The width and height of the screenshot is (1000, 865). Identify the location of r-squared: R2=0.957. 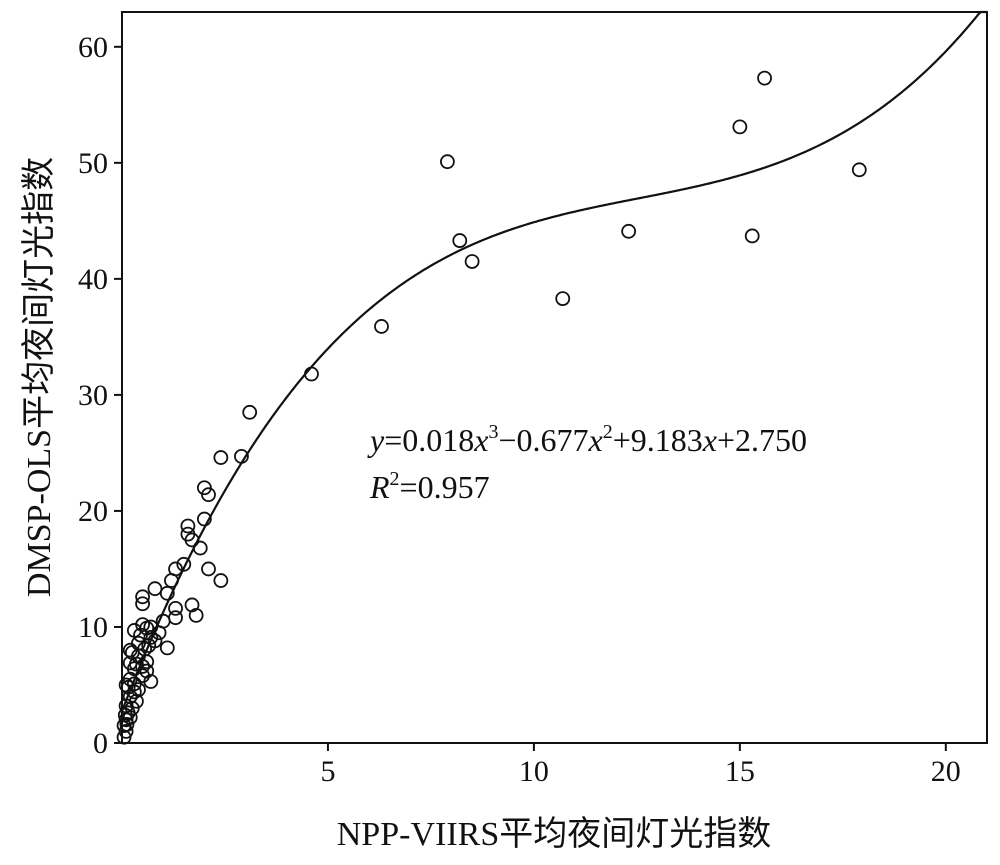
(429, 486).